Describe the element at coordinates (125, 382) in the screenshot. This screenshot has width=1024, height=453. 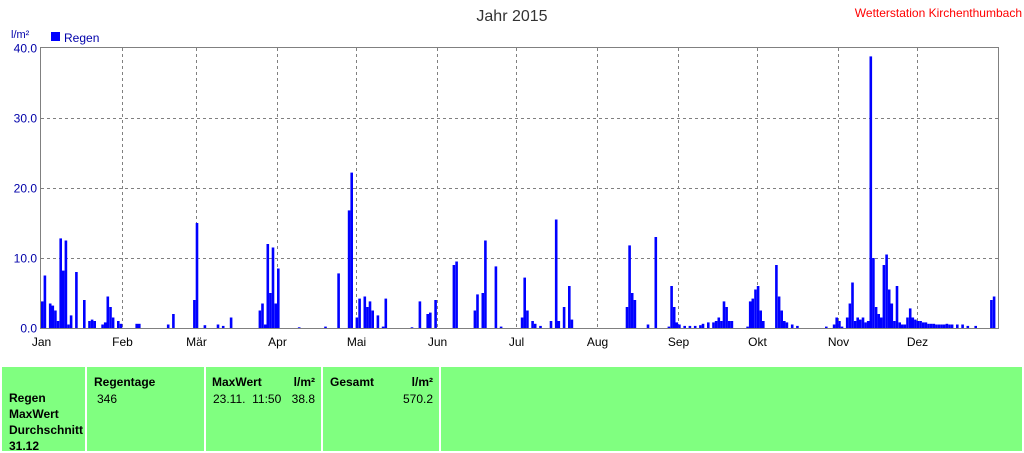
I see `regentage-header: Regentage` at that location.